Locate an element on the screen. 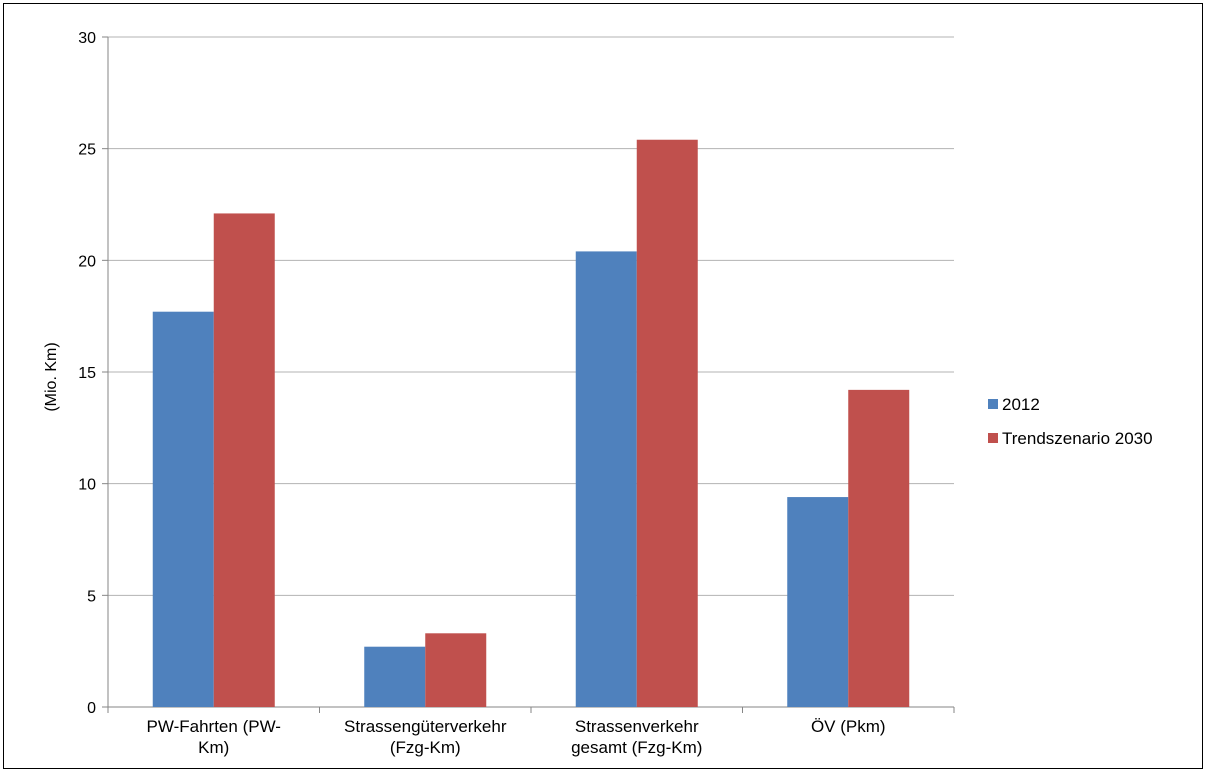  y-tick-label: 10 is located at coordinates (87, 485).